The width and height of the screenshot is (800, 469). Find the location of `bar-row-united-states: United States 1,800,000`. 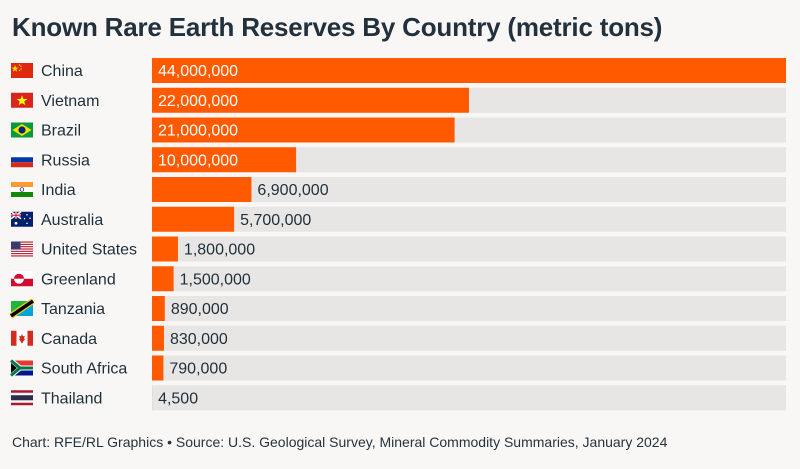

bar-row-united-states: United States 1,800,000 is located at coordinates (398, 249).